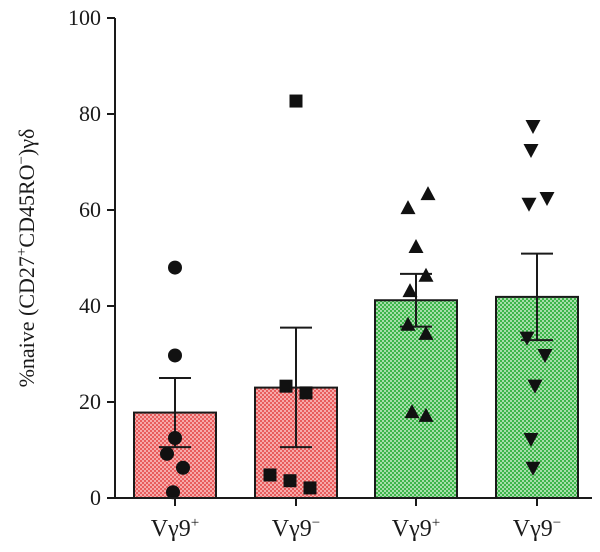  What do you see at coordinates (84, 17) in the screenshot?
I see `y-tick-label: 100` at bounding box center [84, 17].